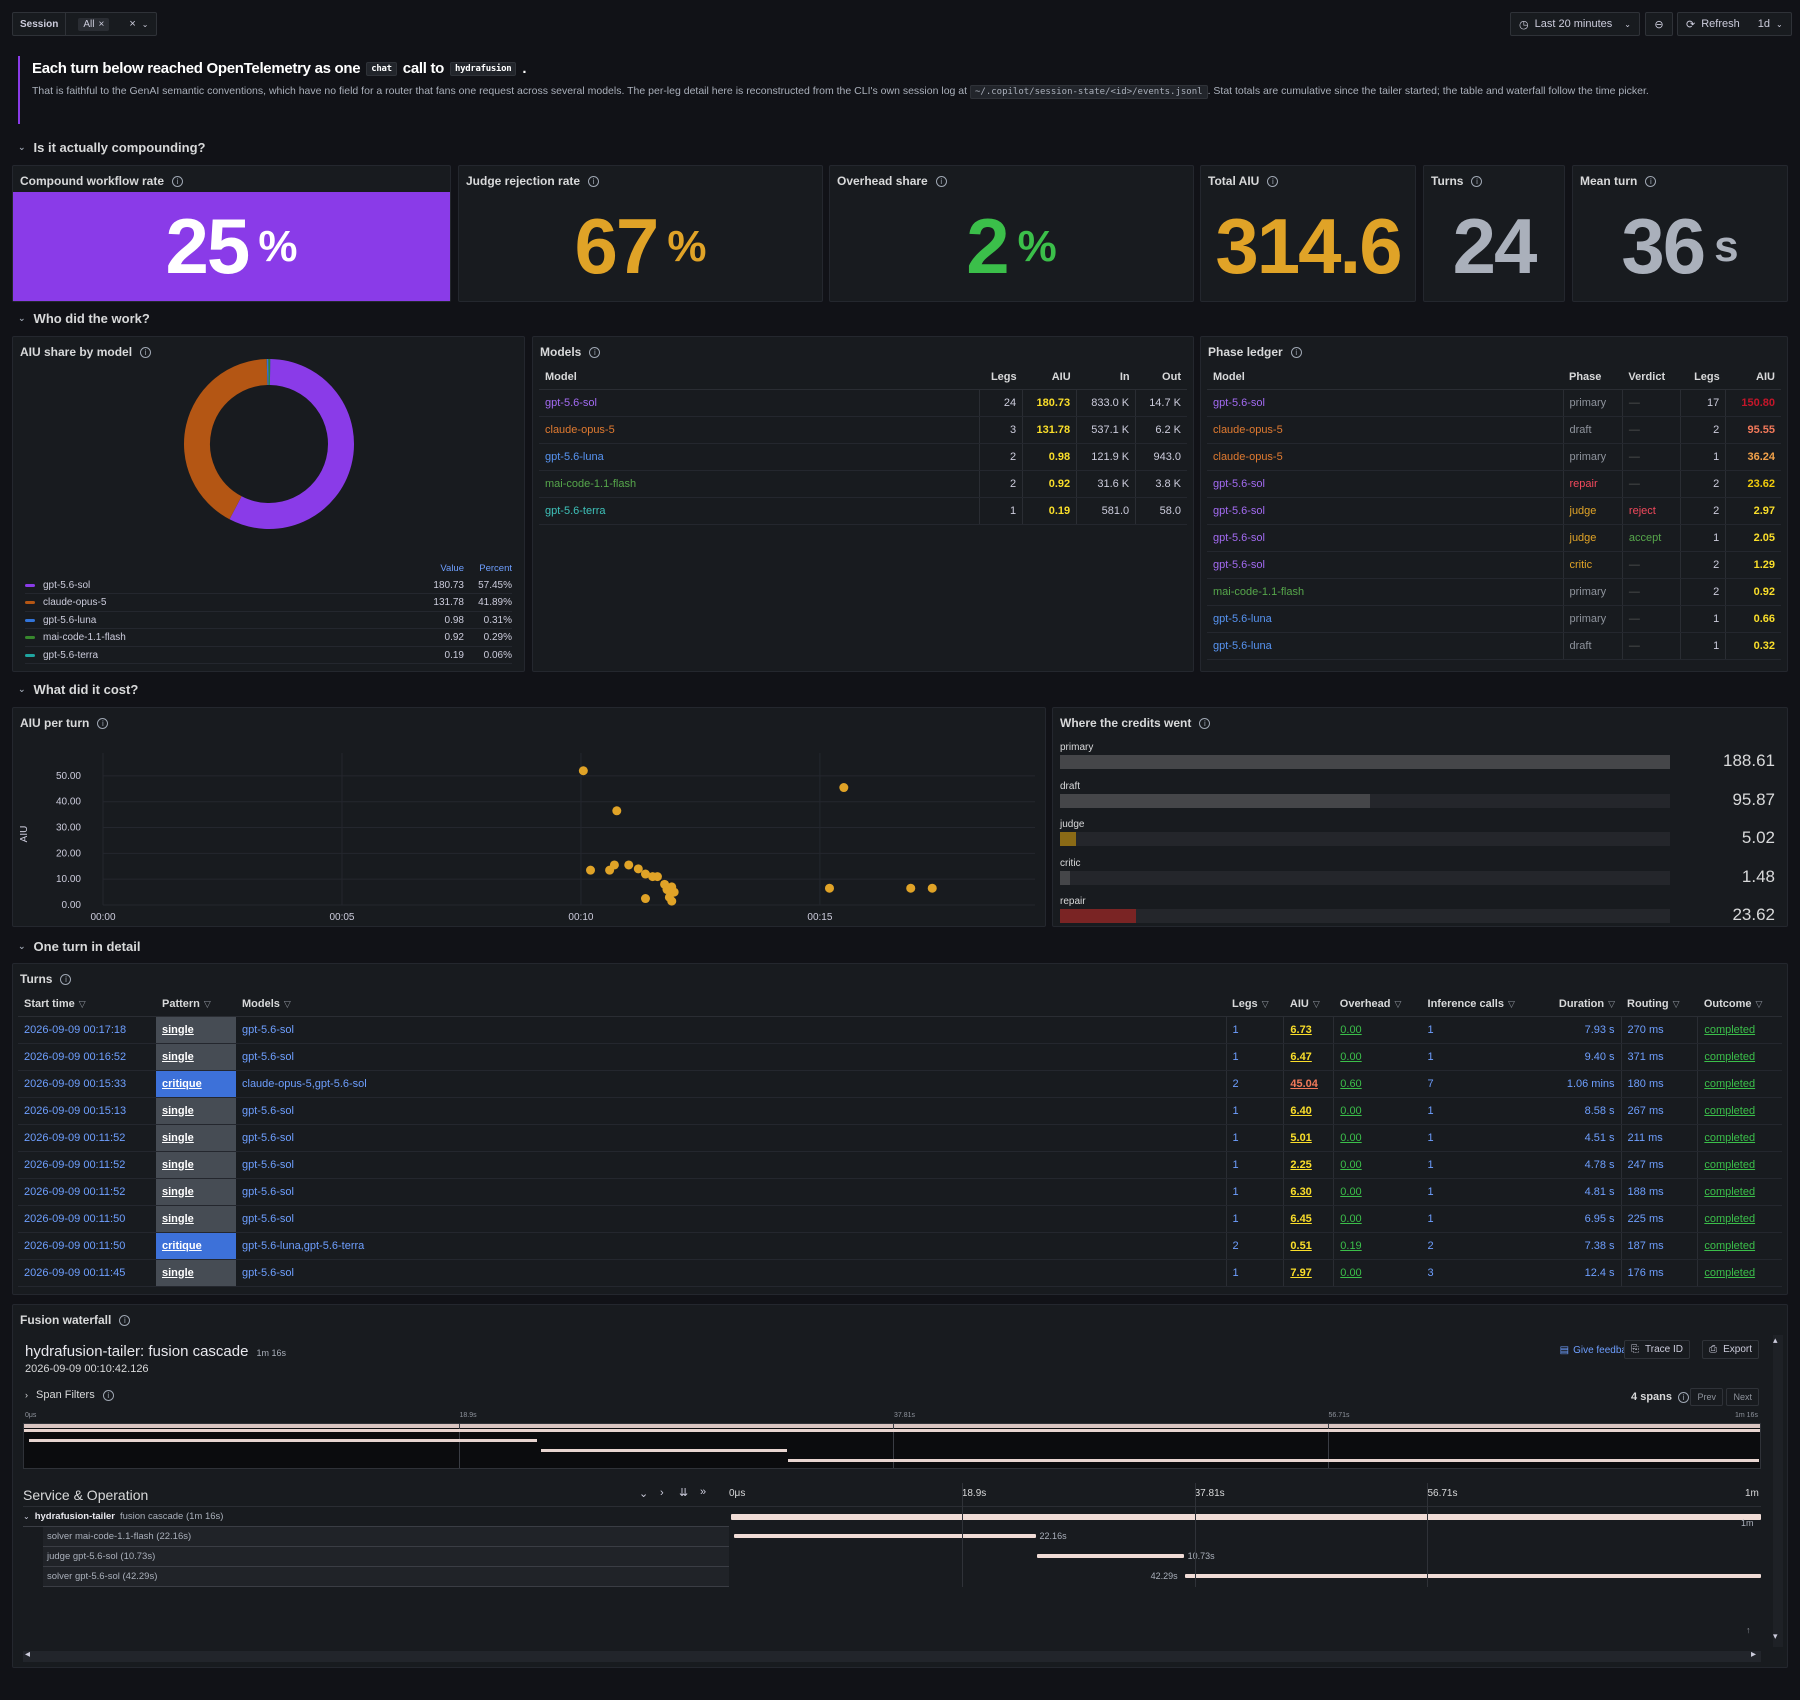 This screenshot has width=1800, height=1700. What do you see at coordinates (132, 24) in the screenshot?
I see `clear-icon: ×` at bounding box center [132, 24].